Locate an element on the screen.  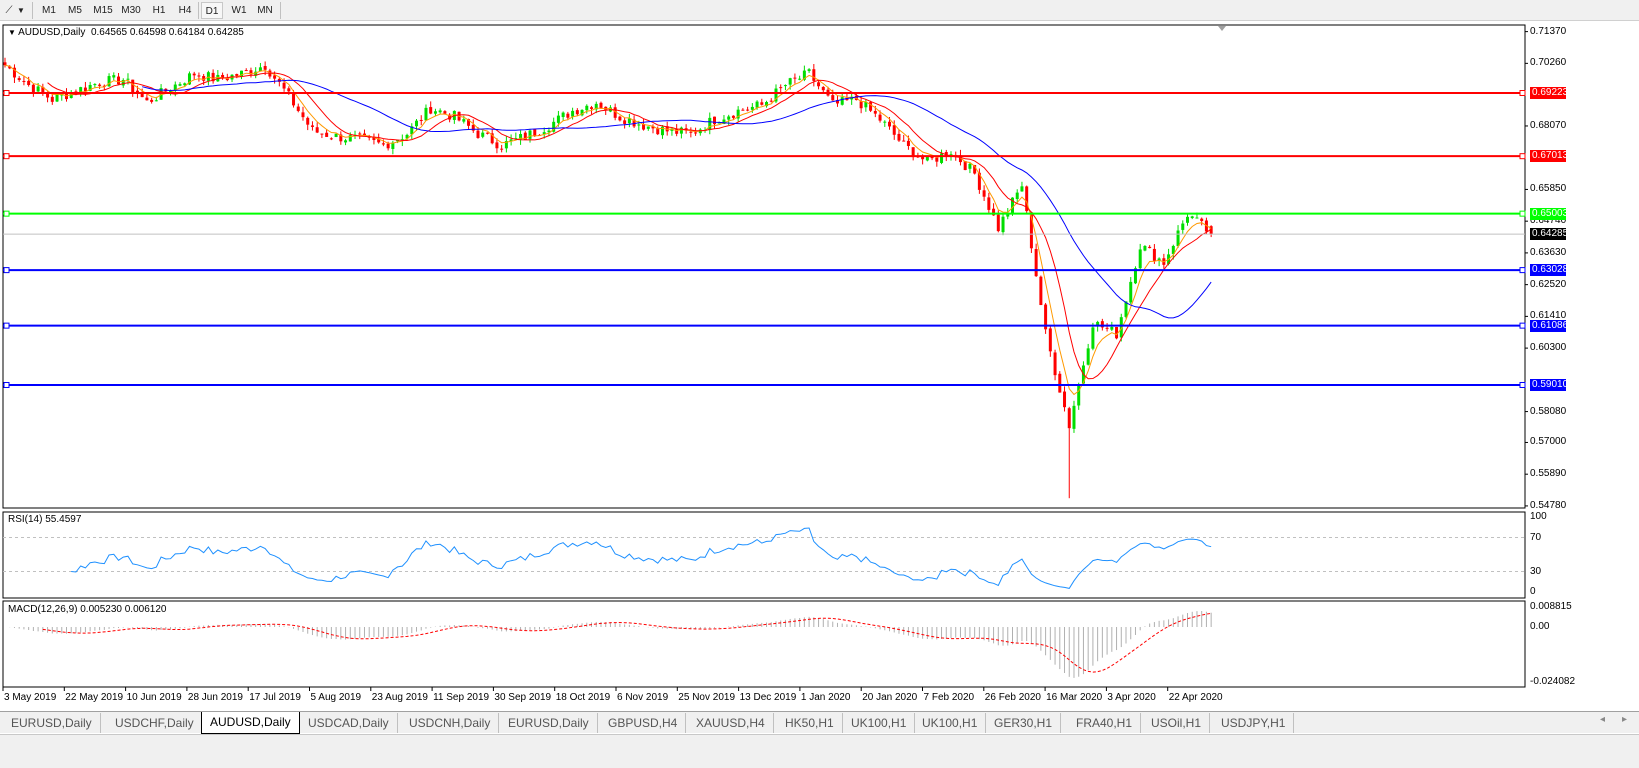
timeframe-m15: M15 is located at coordinates (103, 10).